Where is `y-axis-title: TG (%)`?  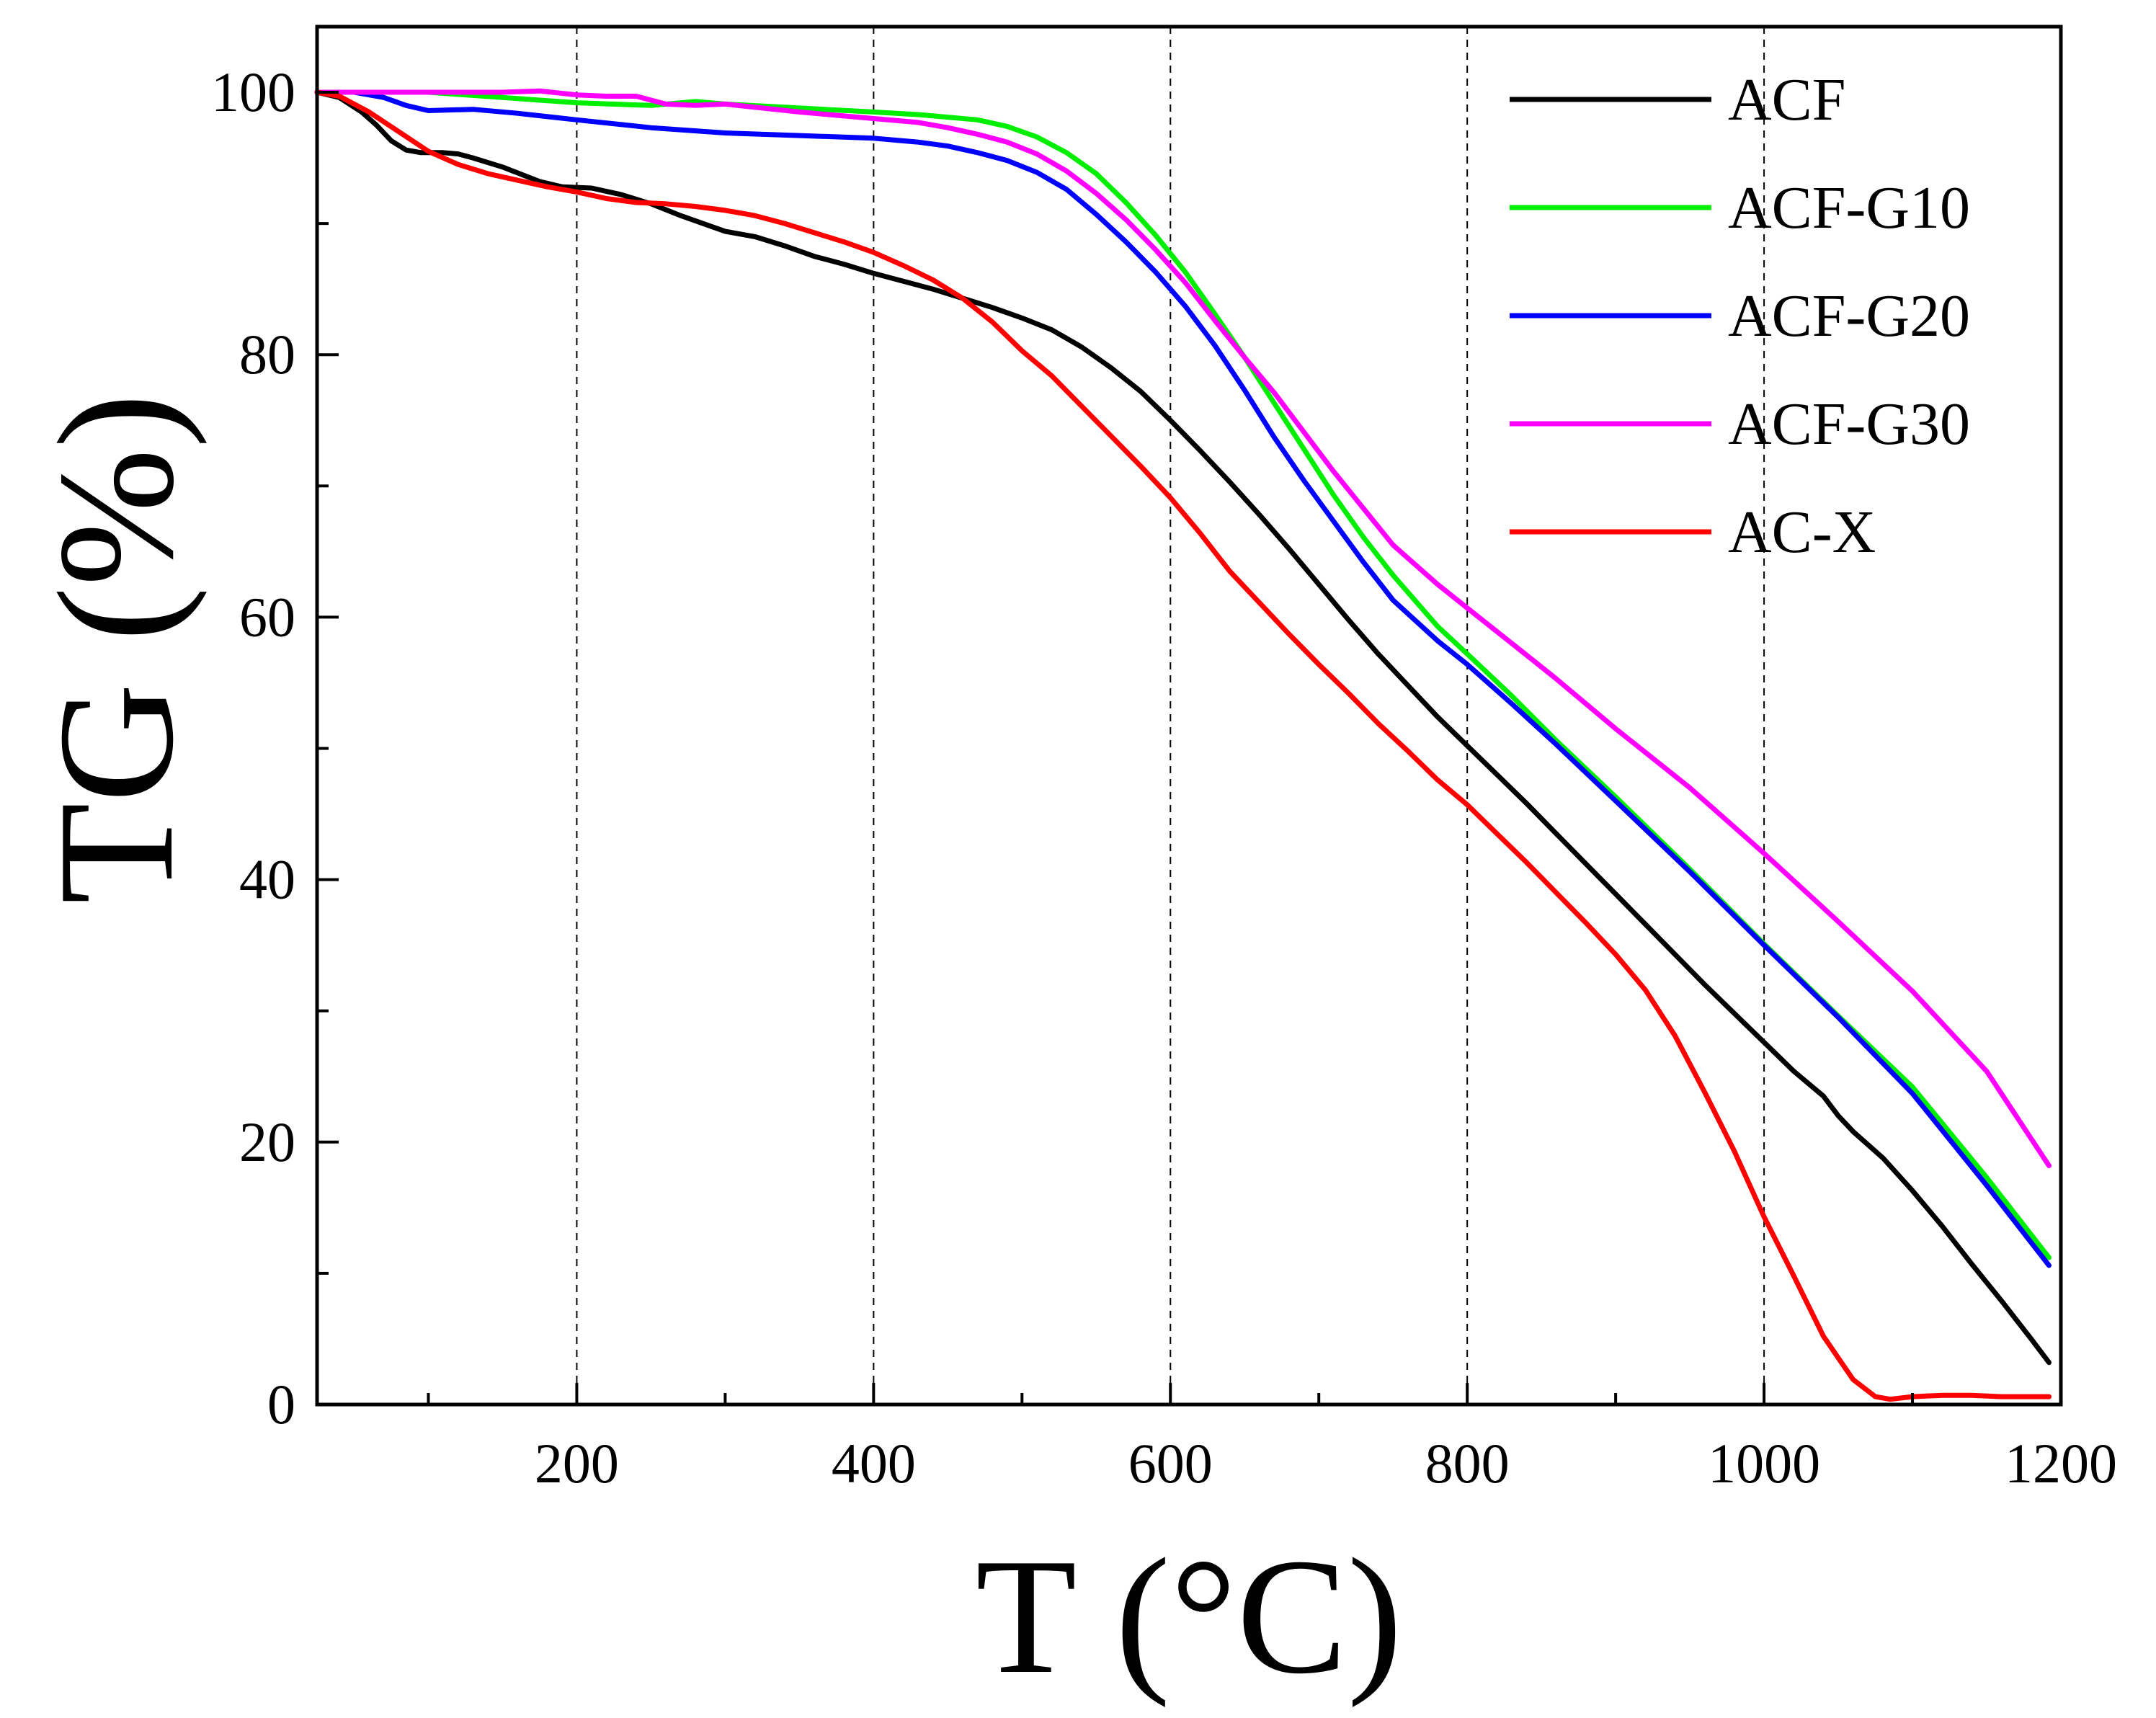 y-axis-title: TG (%) is located at coordinates (116, 648).